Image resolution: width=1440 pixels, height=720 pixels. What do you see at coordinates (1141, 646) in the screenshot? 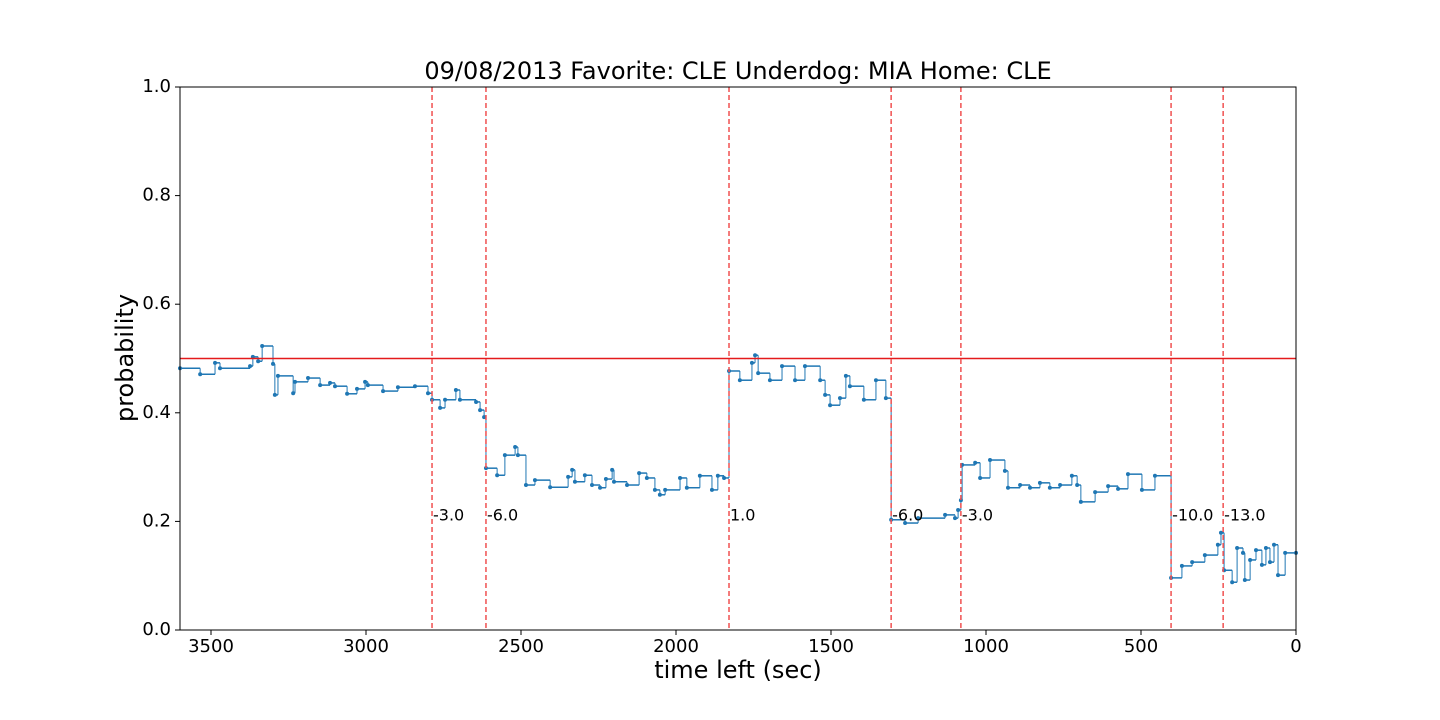
I see `x-tick-label: 500` at bounding box center [1141, 646].